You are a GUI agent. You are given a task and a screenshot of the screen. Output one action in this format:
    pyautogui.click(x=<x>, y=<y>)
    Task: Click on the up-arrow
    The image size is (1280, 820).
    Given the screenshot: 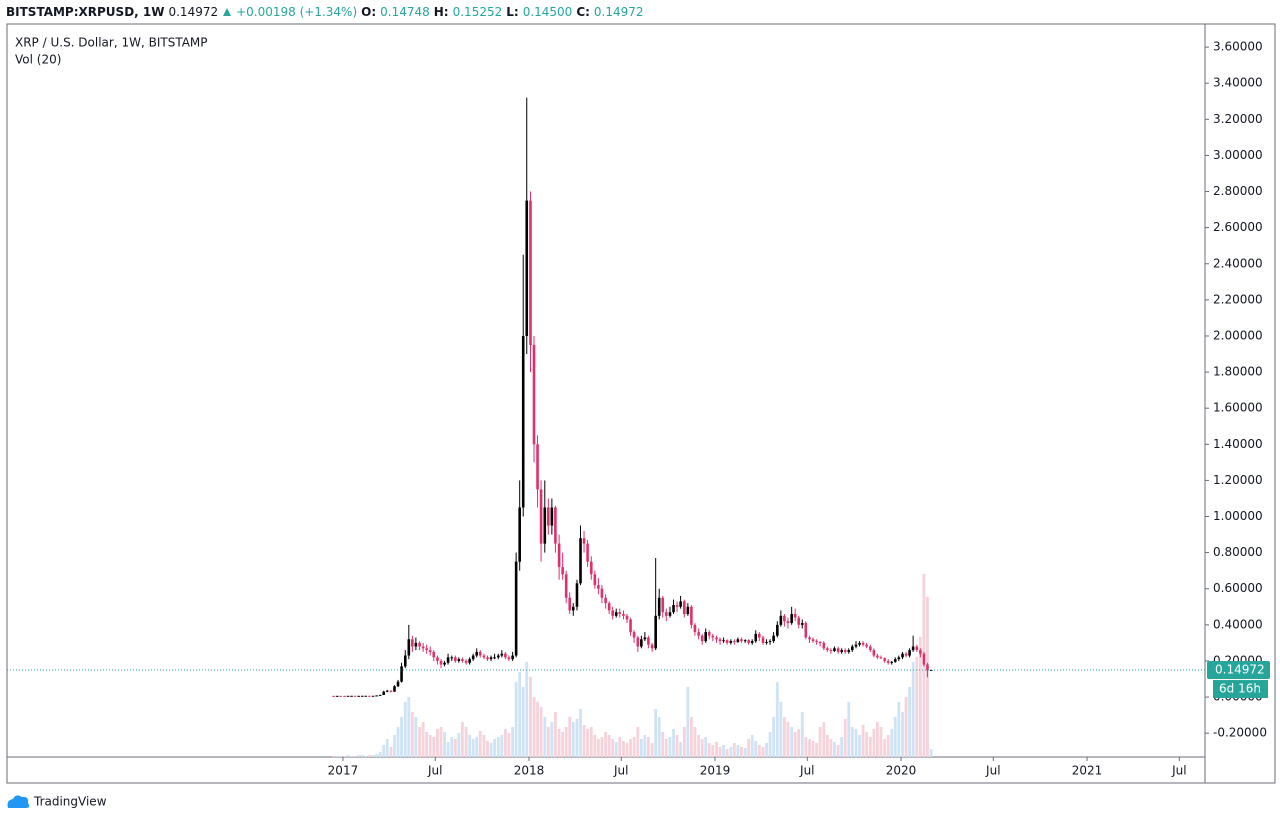 What is the action you would take?
    pyautogui.click(x=227, y=12)
    